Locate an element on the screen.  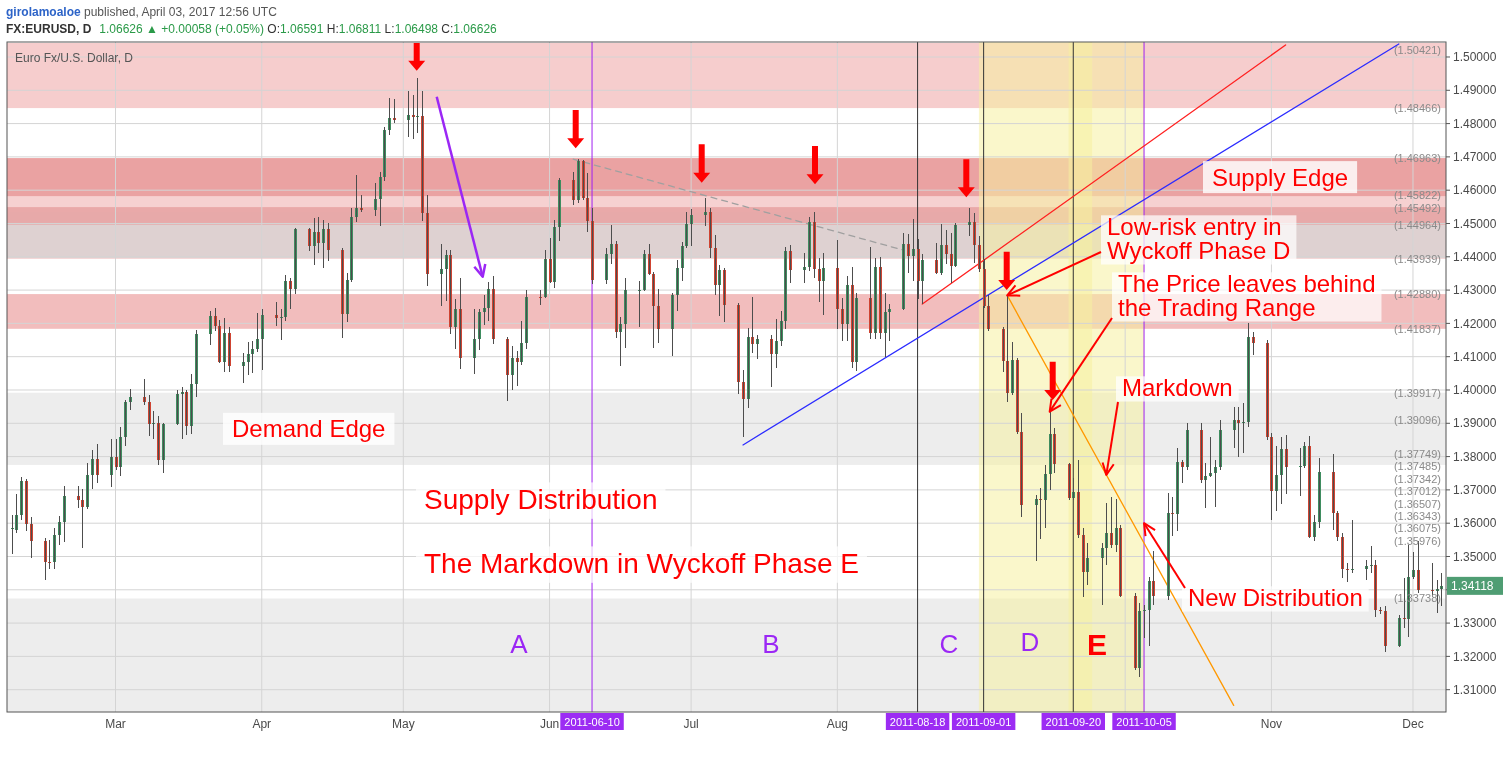
ref-line-label: 2011-09-01 is located at coordinates (983, 721).